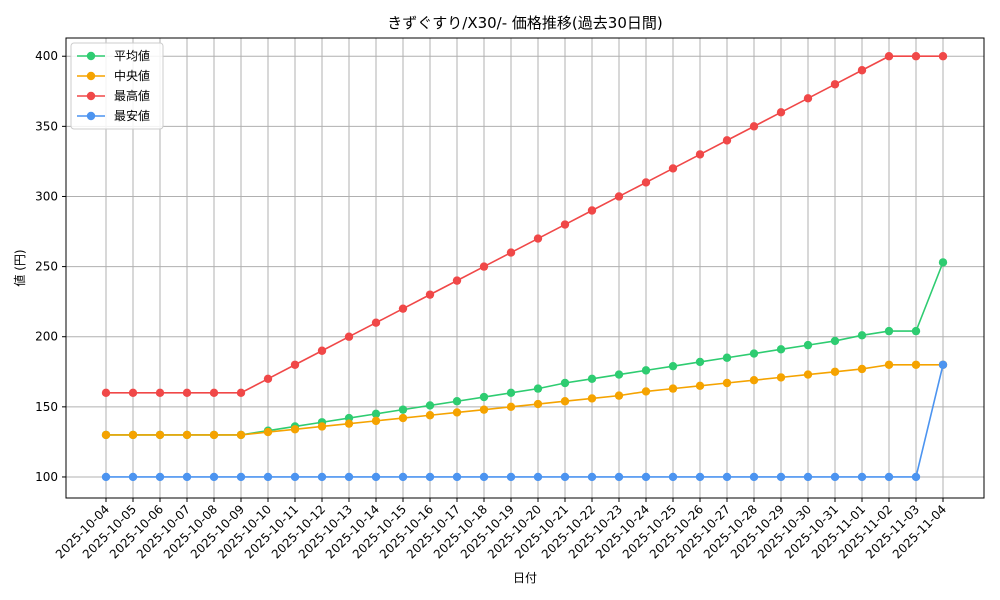  What do you see at coordinates (132, 95) in the screenshot?
I see `legend-label: 最高値` at bounding box center [132, 95].